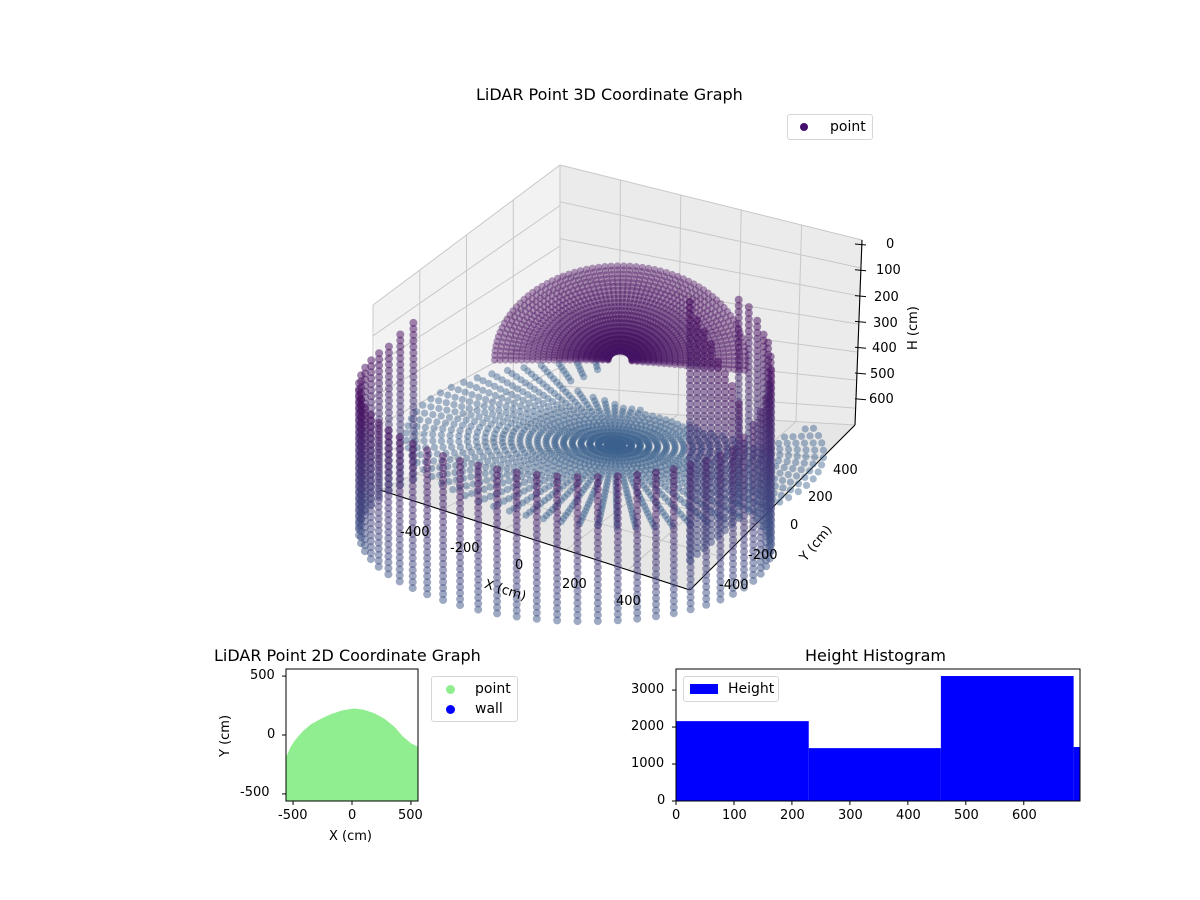  What do you see at coordinates (875, 655) in the screenshot?
I see `histogram-title: Height Histogram` at bounding box center [875, 655].